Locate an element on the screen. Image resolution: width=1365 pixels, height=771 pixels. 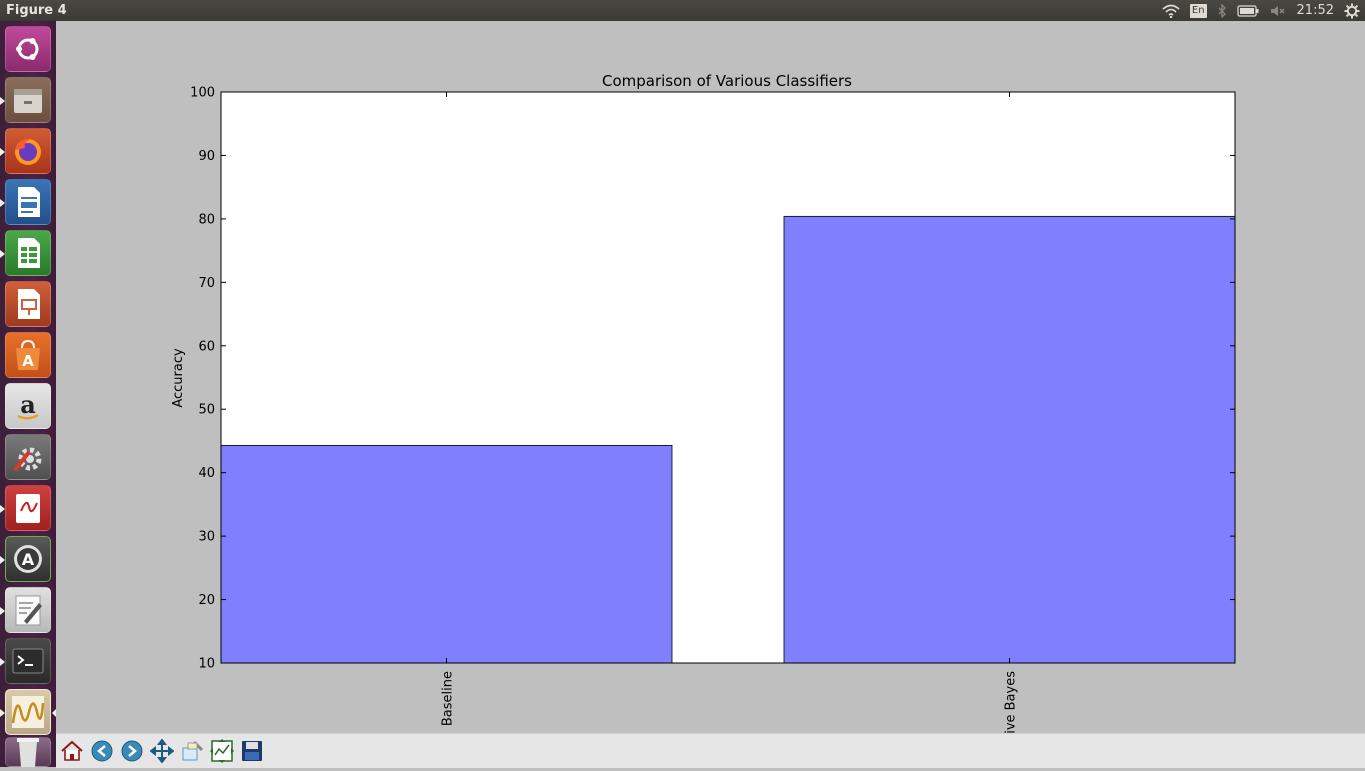
software-center-button: A is located at coordinates (28, 355).